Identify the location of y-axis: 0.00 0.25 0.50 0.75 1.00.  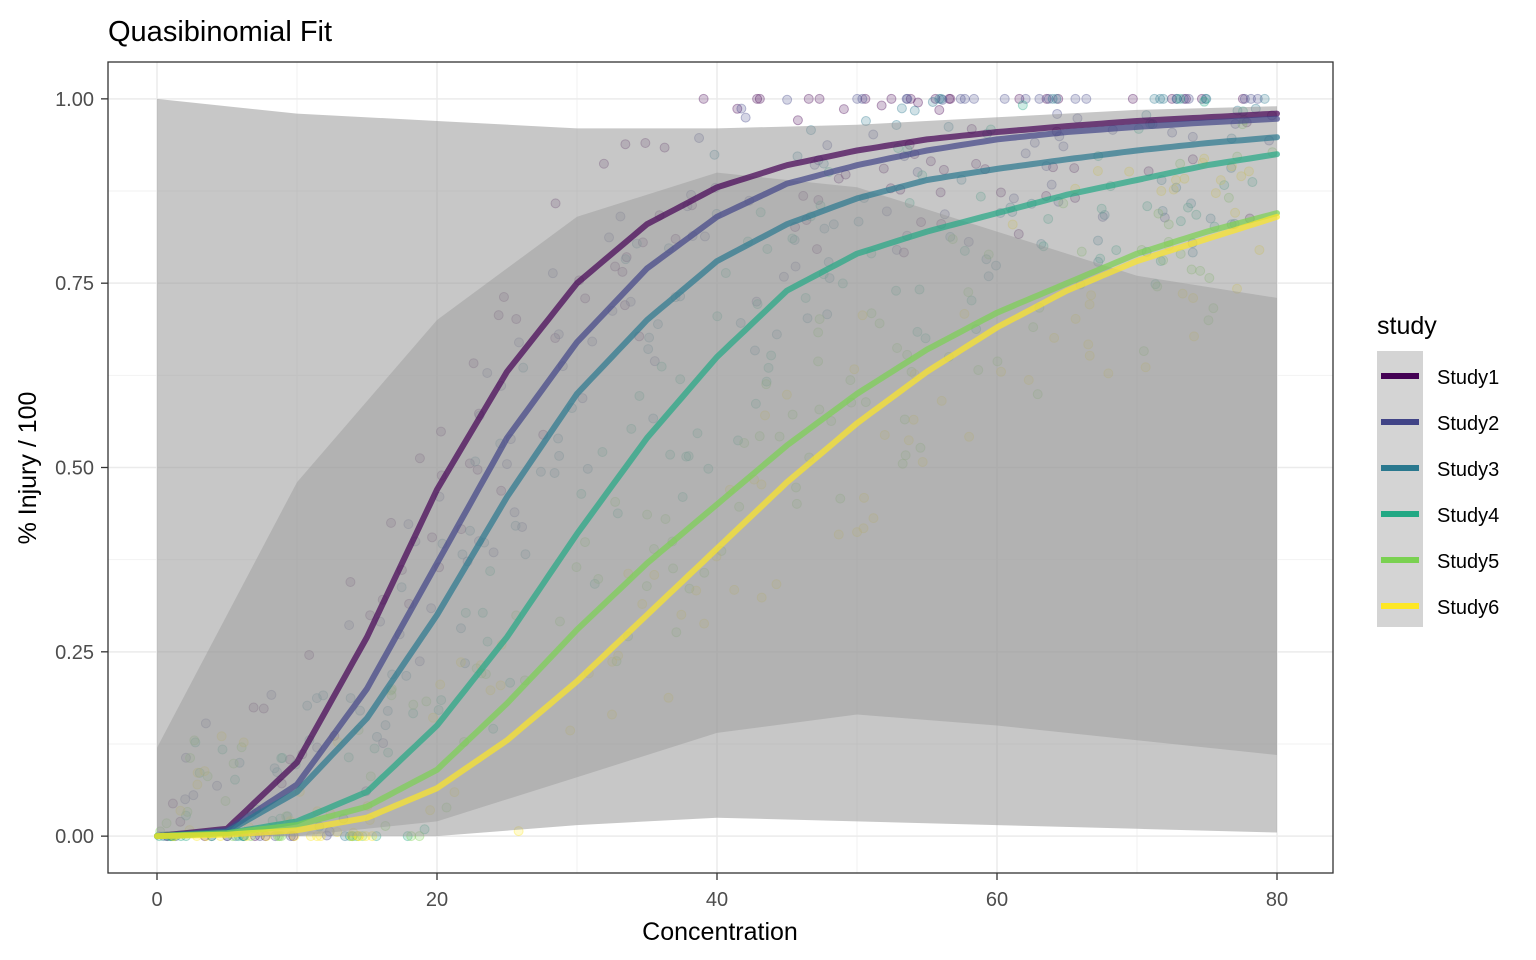
(81, 468).